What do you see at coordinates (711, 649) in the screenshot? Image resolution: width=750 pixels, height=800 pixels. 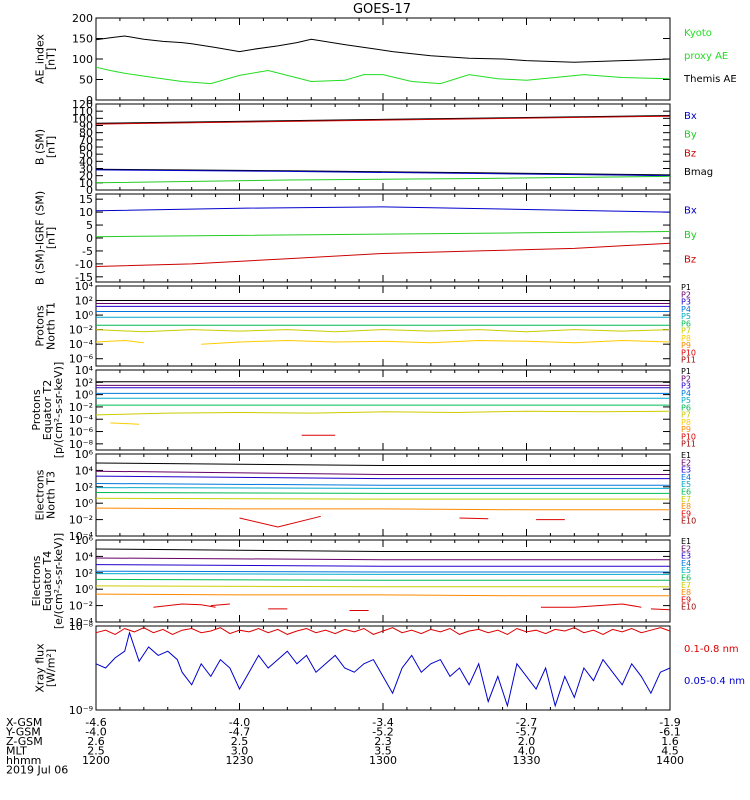 I see `legend-entry: 0.1-0.8 nm` at bounding box center [711, 649].